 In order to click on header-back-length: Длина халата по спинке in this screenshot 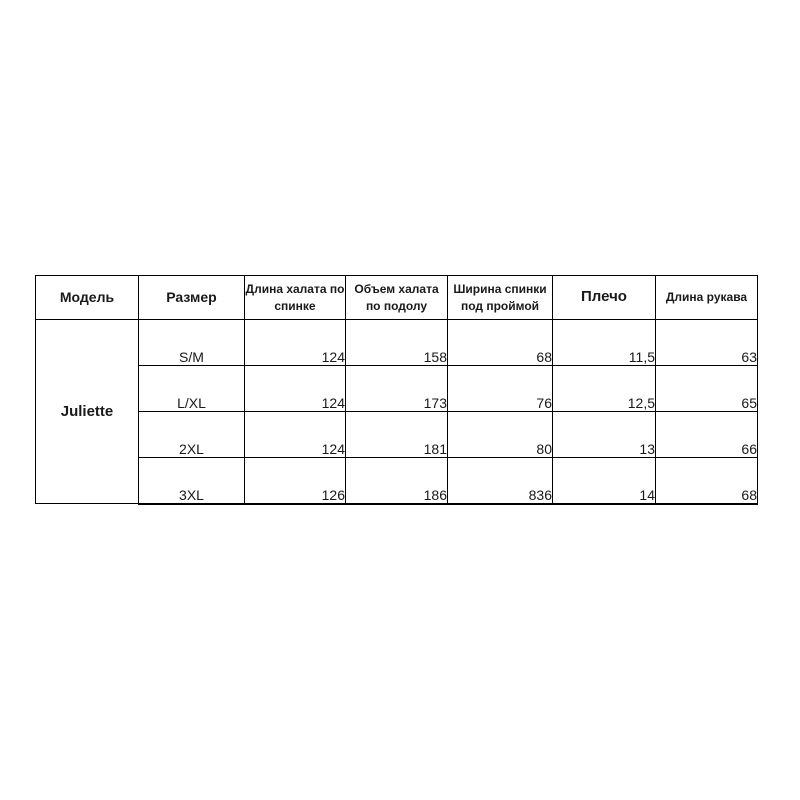, I will do `click(295, 297)`.